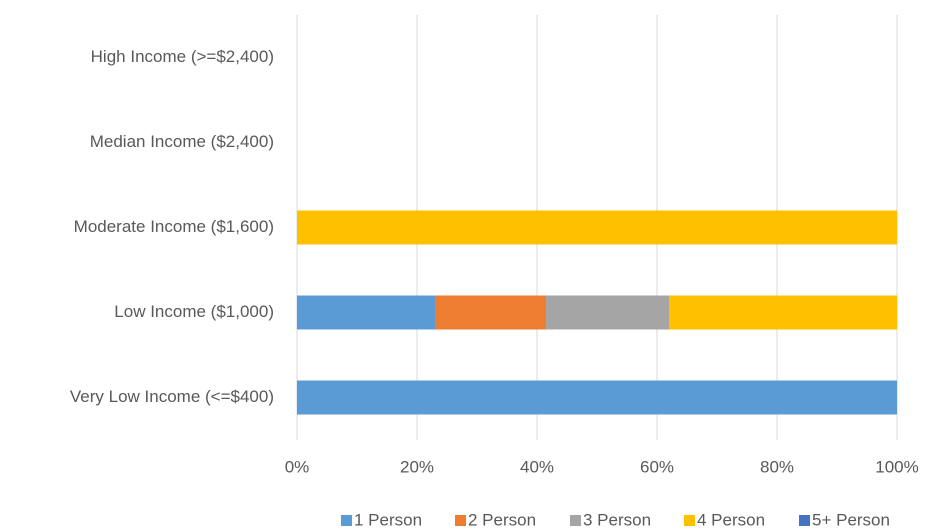 The width and height of the screenshot is (925, 531). Describe the element at coordinates (297, 466) in the screenshot. I see `x-tick-label: 0%` at that location.